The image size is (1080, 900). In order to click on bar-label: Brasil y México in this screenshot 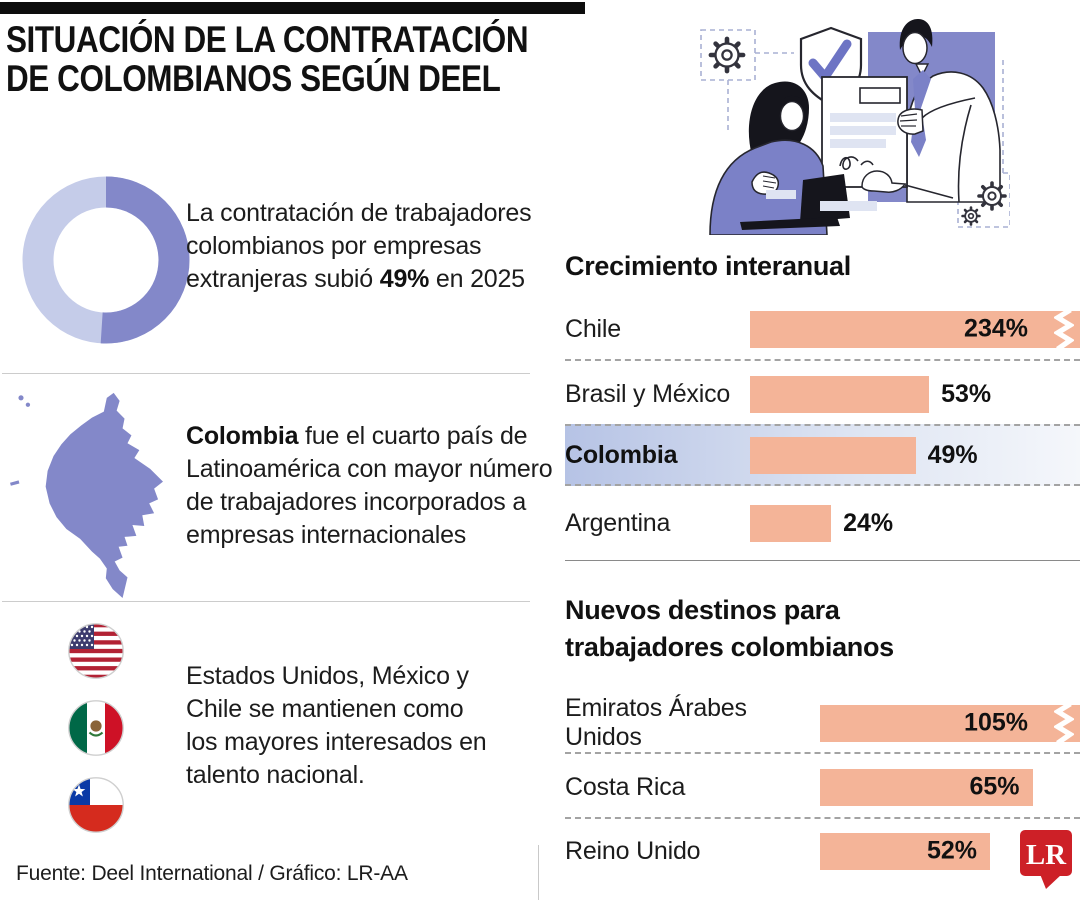, I will do `click(648, 393)`.